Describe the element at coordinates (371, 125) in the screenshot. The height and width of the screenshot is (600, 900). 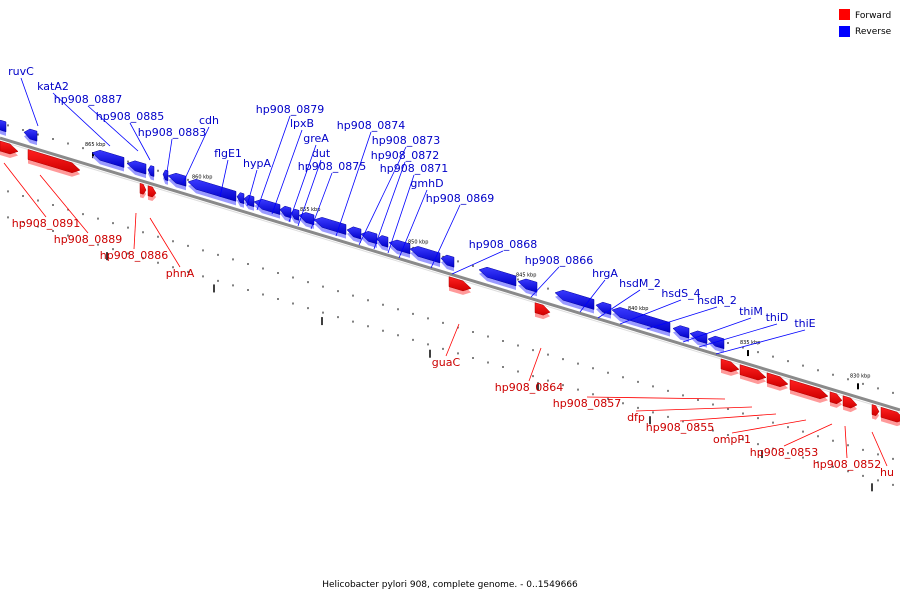
I see `gene-label-reverse: hp908_0874` at that location.